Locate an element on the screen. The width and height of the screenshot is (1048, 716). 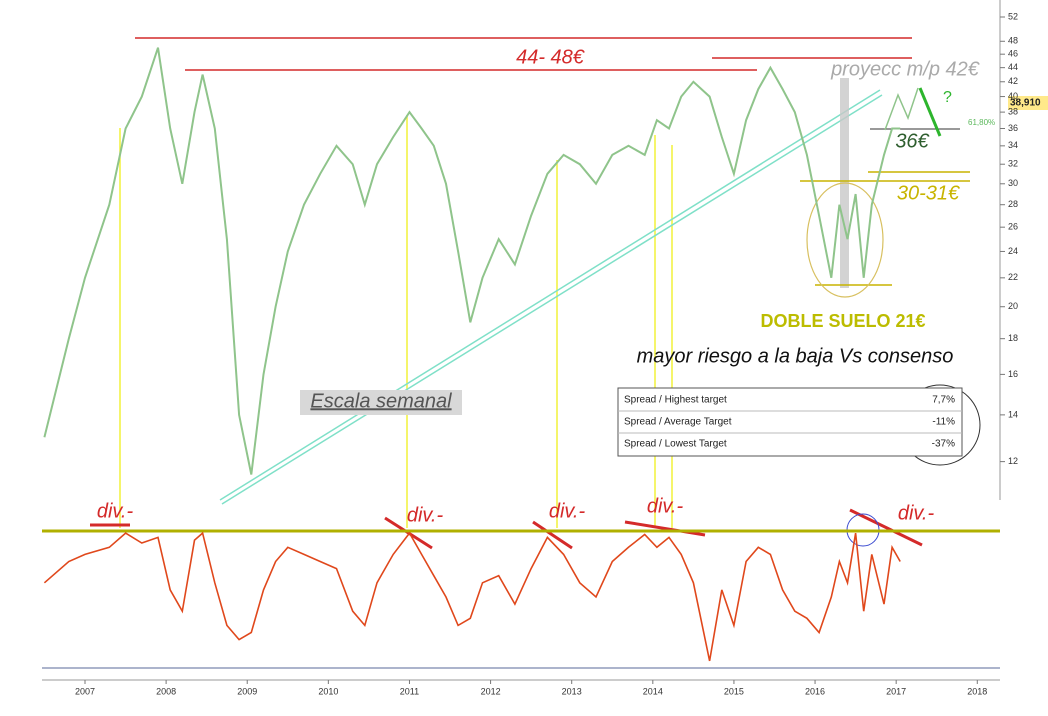
y-tick-label: 48 is located at coordinates (1013, 41).